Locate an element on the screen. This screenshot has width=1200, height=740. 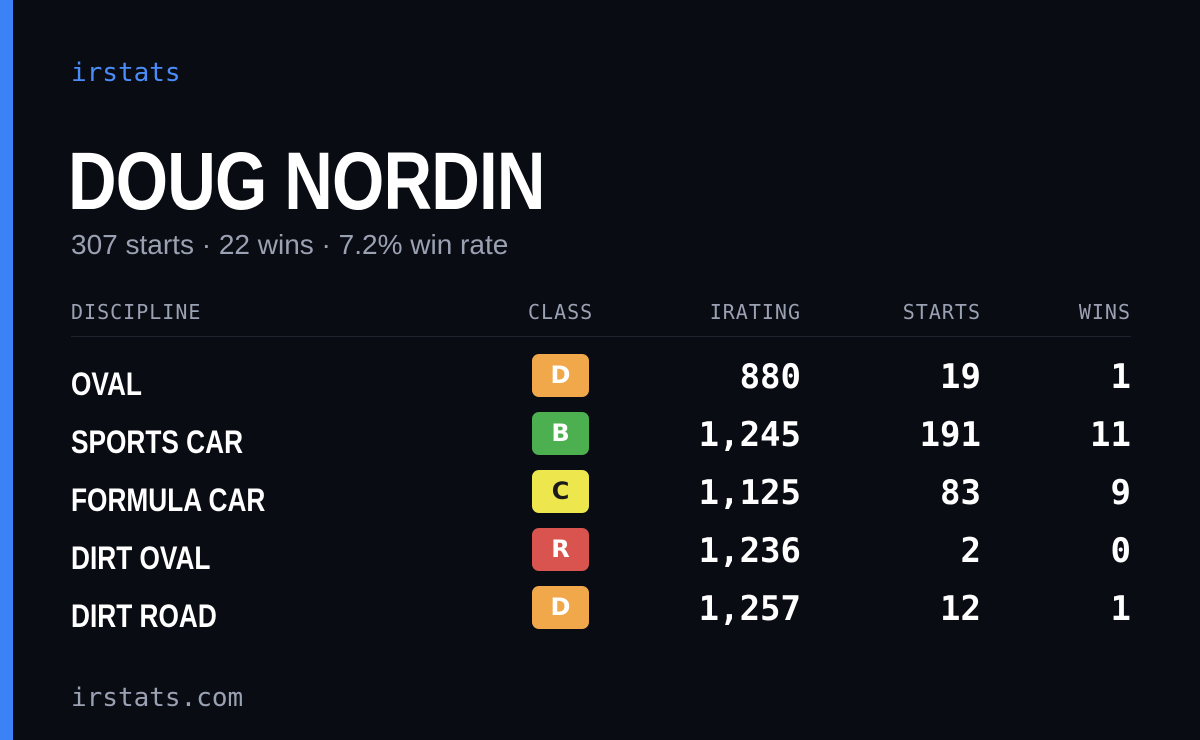
starts-cell: 83 is located at coordinates (960, 493).